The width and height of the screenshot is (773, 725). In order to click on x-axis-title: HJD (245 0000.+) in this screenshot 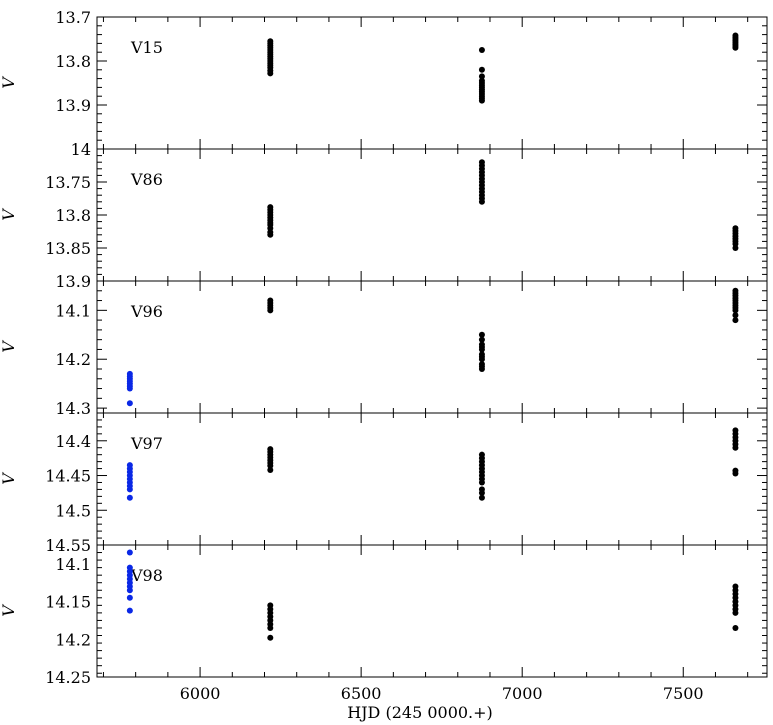, I will do `click(420, 712)`.